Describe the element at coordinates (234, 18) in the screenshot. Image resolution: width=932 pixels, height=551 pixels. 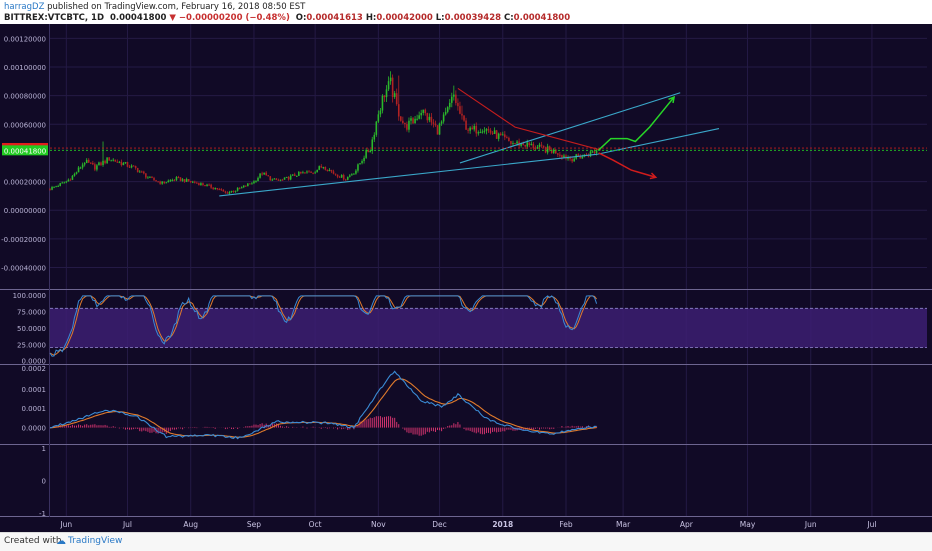
I see `price-change: −0.00000200 (−0.48%)` at that location.